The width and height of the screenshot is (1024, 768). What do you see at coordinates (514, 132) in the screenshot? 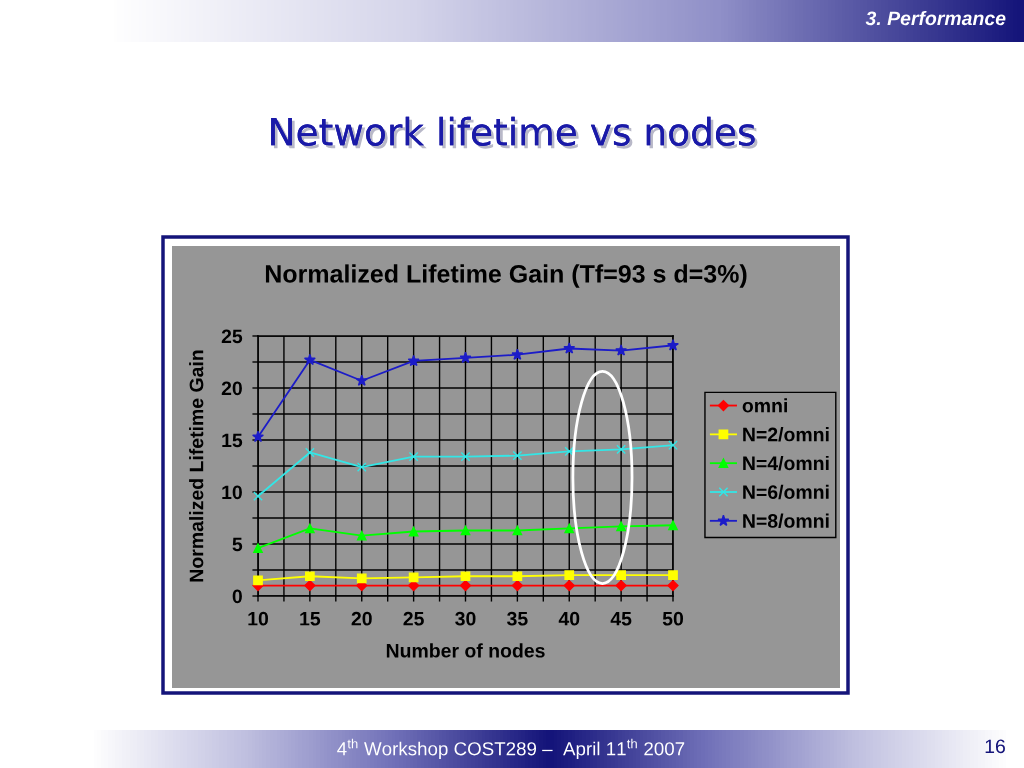
I see `chart-title: Network lifetime vs nodes` at bounding box center [514, 132].